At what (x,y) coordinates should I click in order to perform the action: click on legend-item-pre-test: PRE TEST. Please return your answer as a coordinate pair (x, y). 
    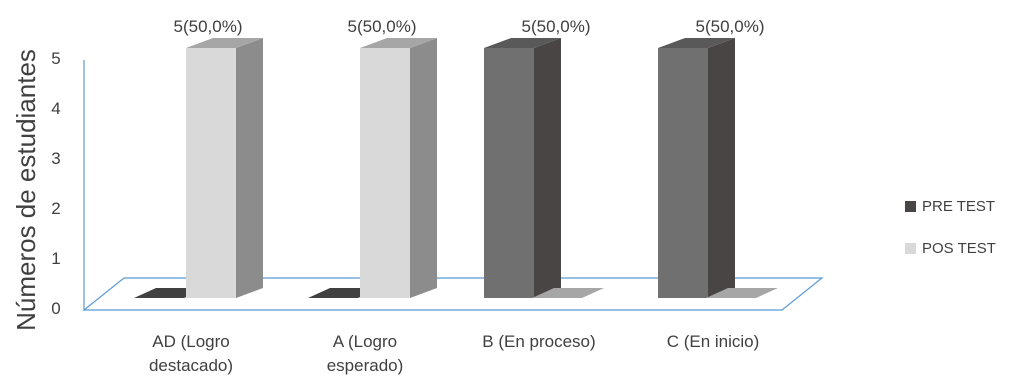
    Looking at the image, I should click on (960, 206).